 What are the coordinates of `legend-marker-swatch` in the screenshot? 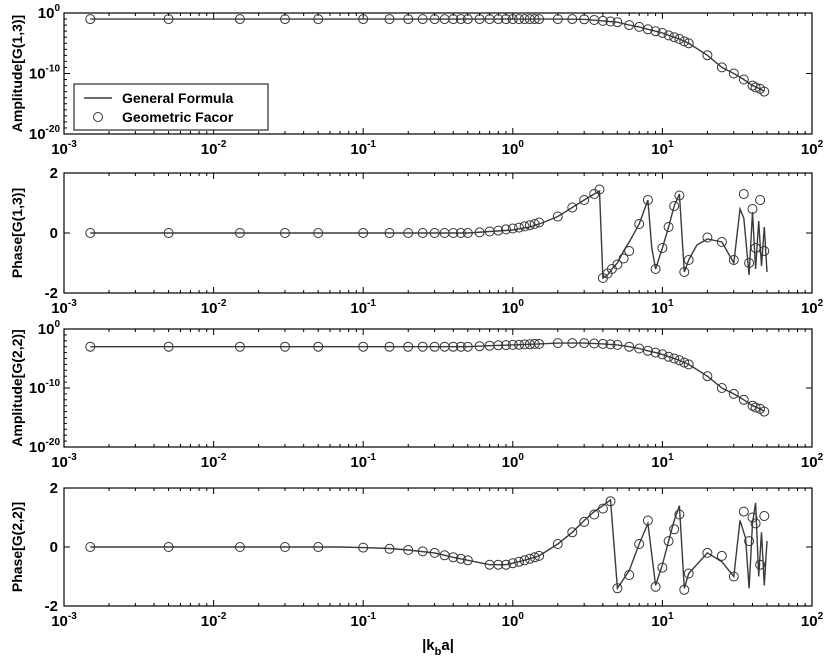 It's located at (98, 117).